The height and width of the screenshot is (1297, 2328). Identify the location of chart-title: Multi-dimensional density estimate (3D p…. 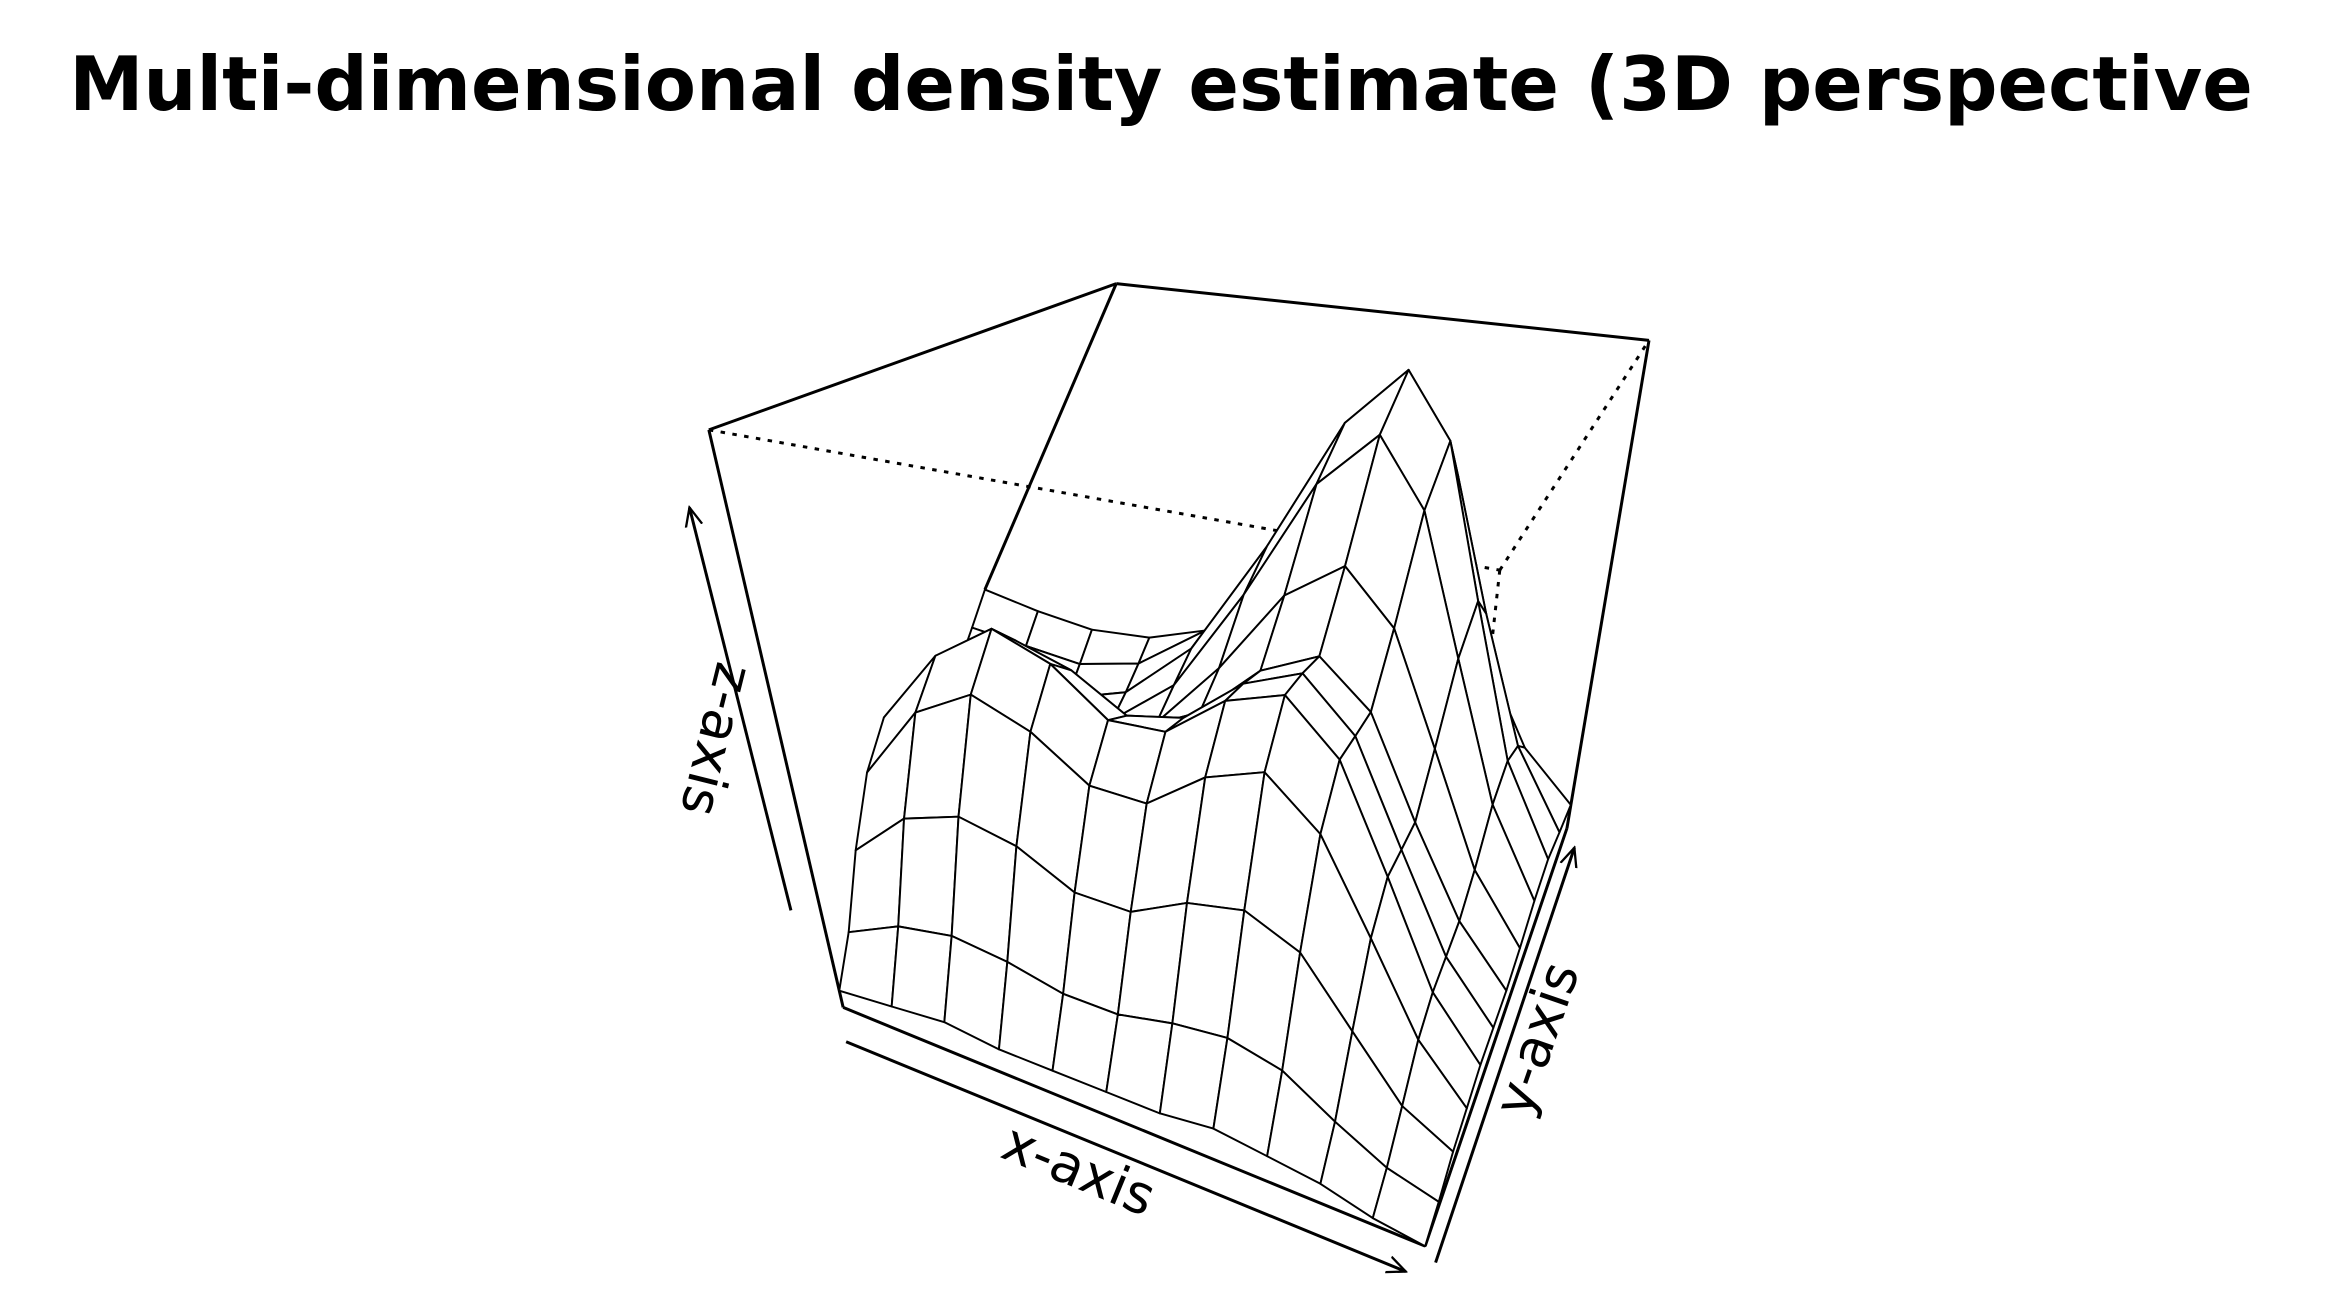
(1161, 84).